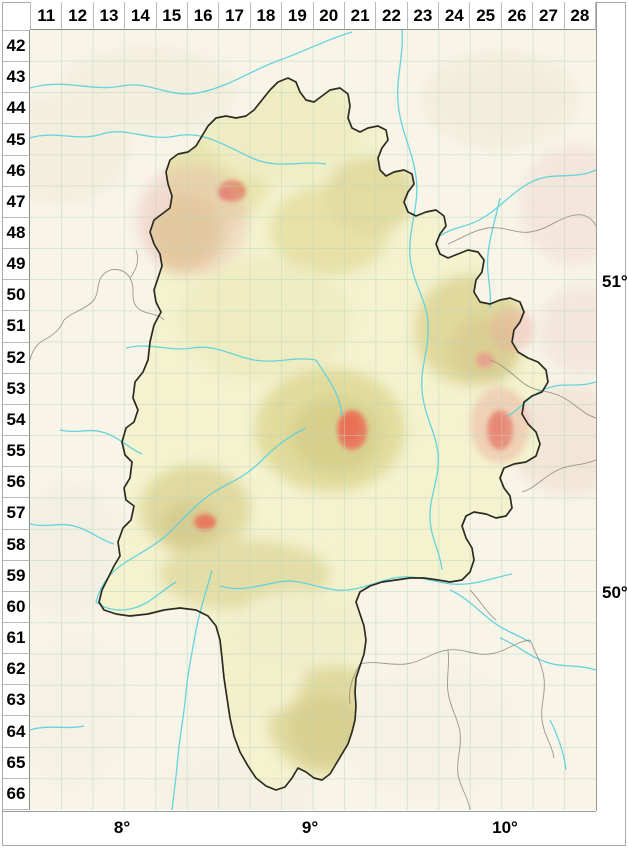  I want to click on longitude-label-8deg: 8°, so click(122, 827).